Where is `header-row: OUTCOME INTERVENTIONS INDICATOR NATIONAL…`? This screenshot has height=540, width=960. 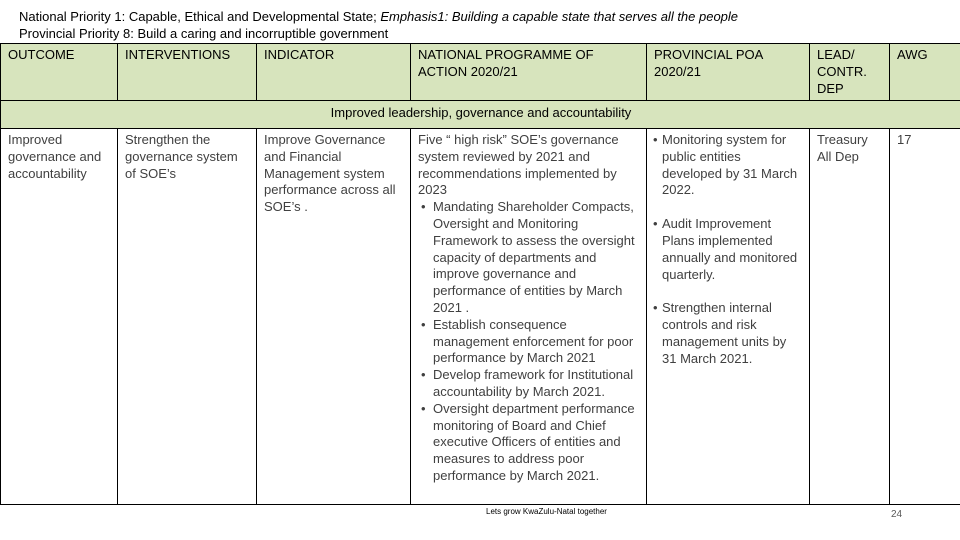 header-row: OUTCOME INTERVENTIONS INDICATOR NATIONAL… is located at coordinates (480, 72).